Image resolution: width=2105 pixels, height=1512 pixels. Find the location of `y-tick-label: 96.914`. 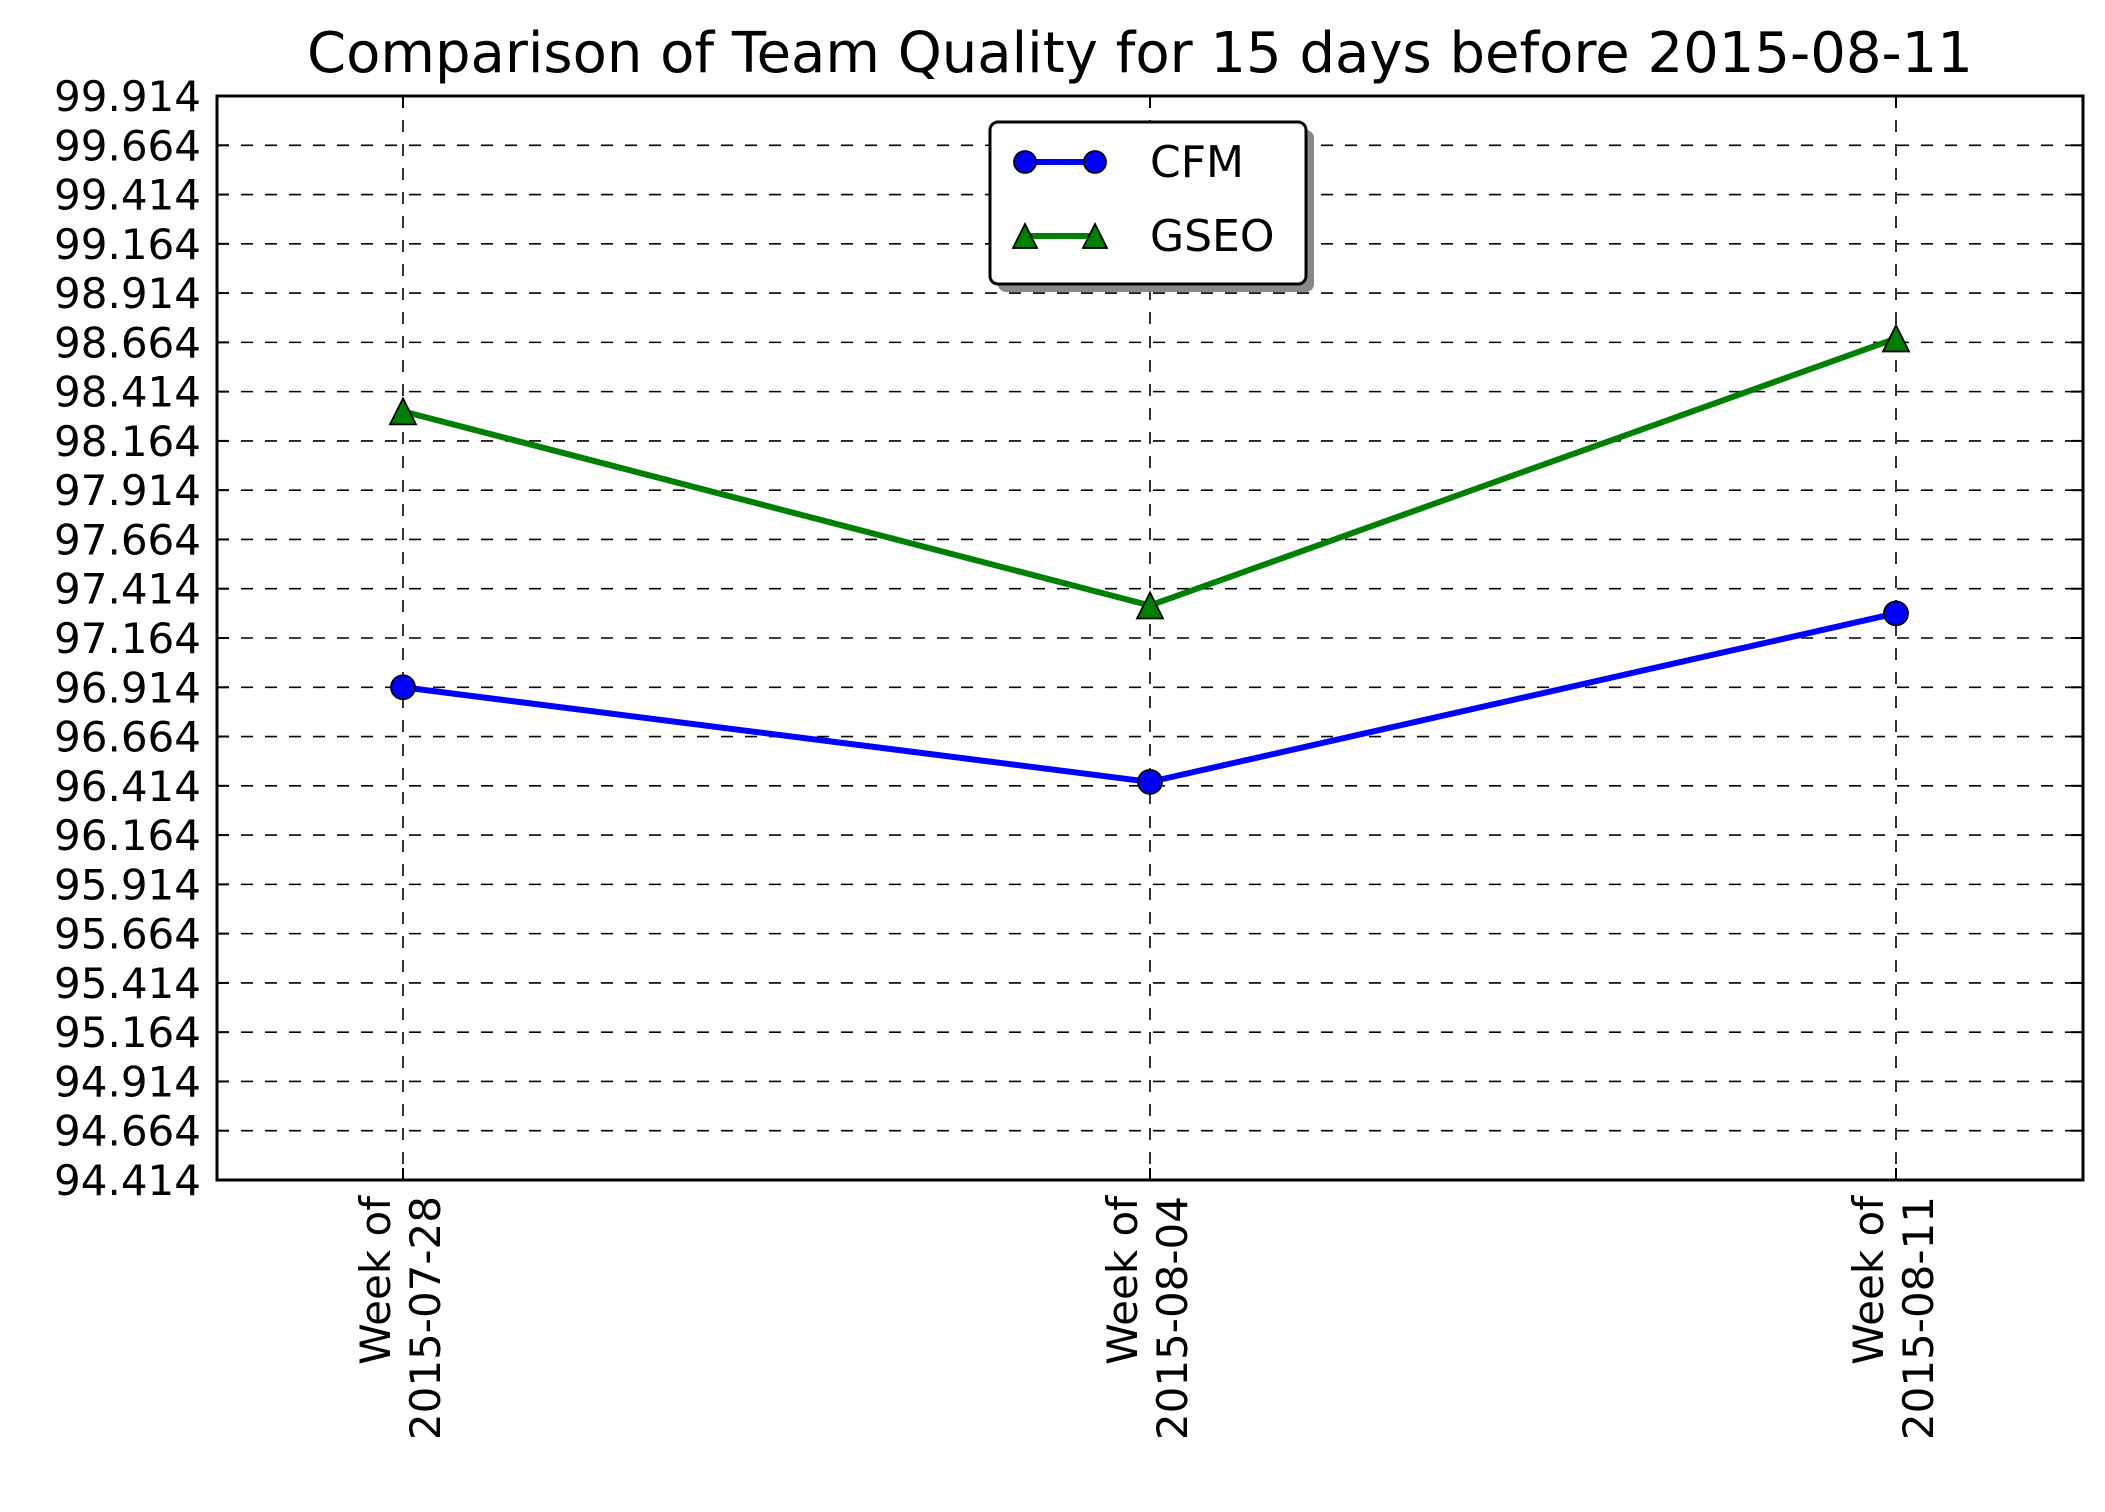

y-tick-label: 96.914 is located at coordinates (127, 687).